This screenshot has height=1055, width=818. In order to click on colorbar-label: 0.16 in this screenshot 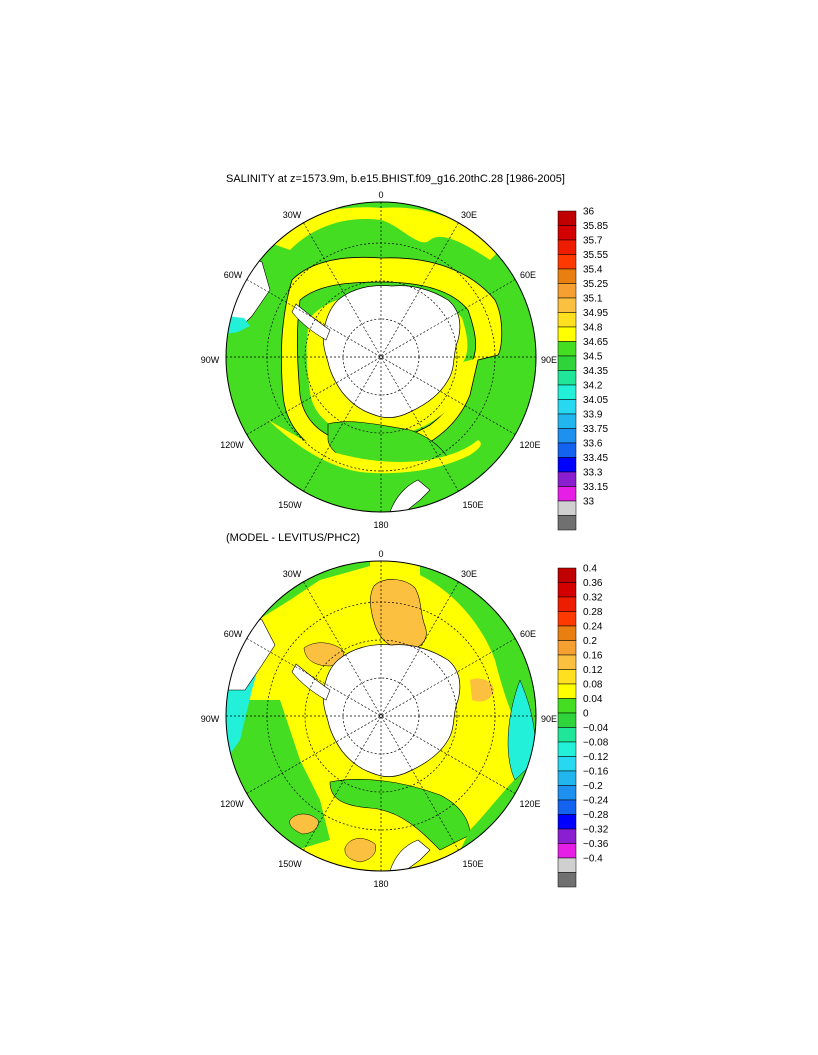, I will do `click(593, 656)`.